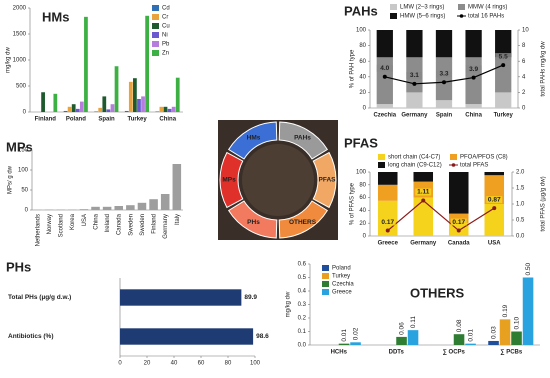  I want to click on legend-label: total PFAS, so click(474, 166).